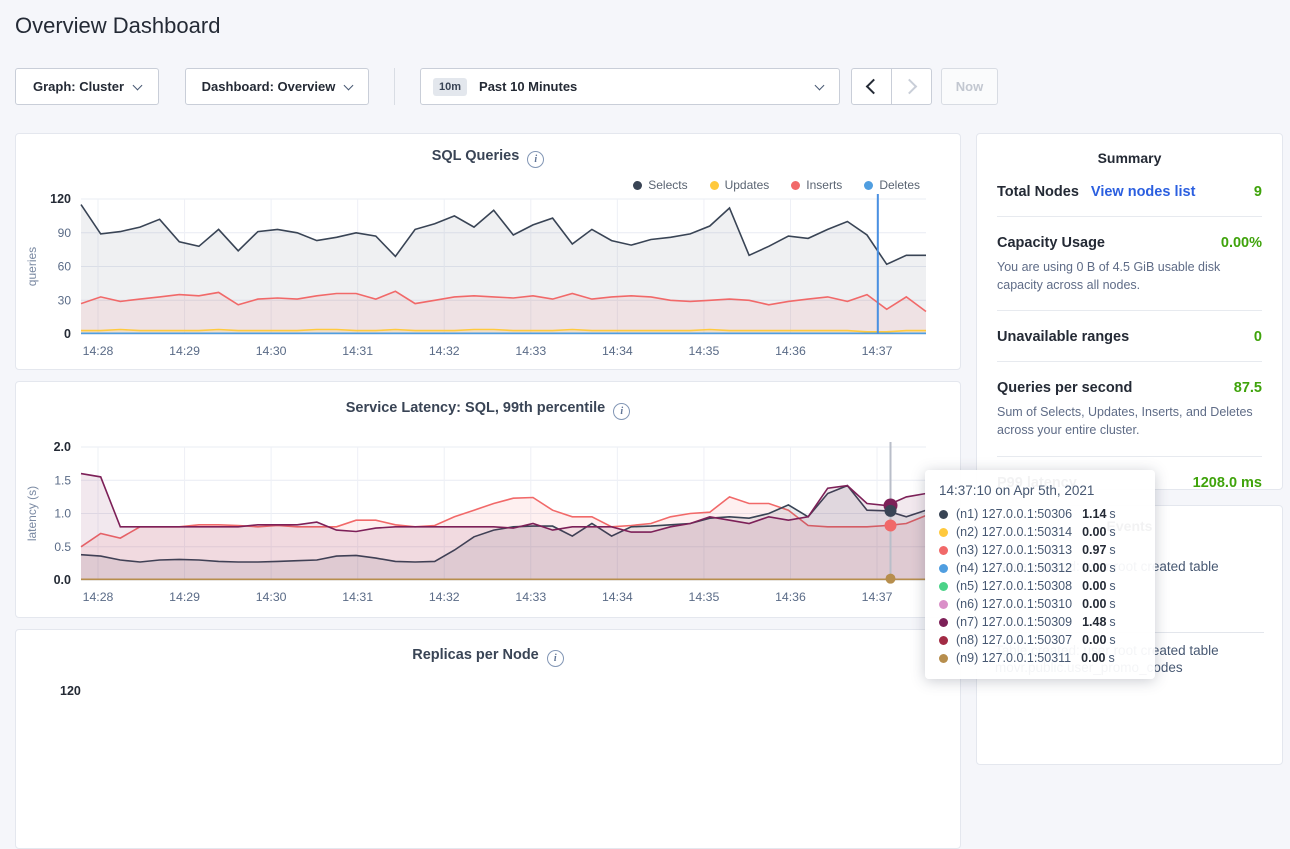  I want to click on legend-label: Inserts, so click(824, 185).